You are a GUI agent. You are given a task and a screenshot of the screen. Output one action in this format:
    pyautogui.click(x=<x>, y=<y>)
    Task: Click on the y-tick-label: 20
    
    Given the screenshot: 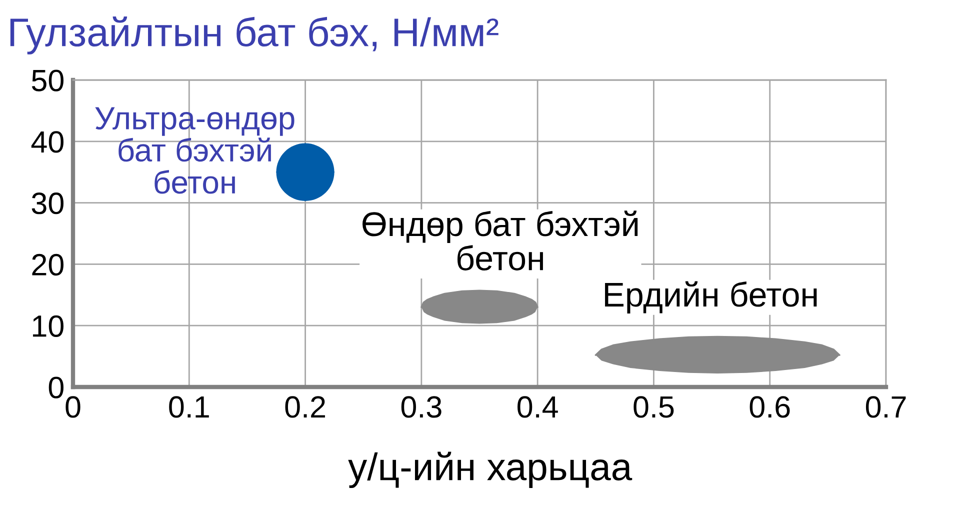 What is the action you would take?
    pyautogui.click(x=48, y=265)
    